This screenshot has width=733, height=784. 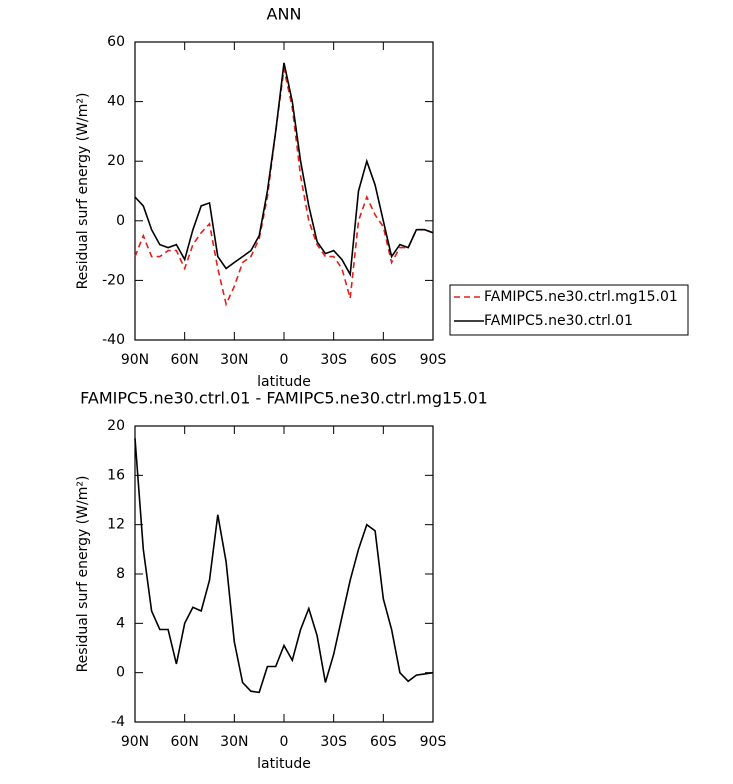 I want to click on y-tick-label: -40, so click(x=113, y=340).